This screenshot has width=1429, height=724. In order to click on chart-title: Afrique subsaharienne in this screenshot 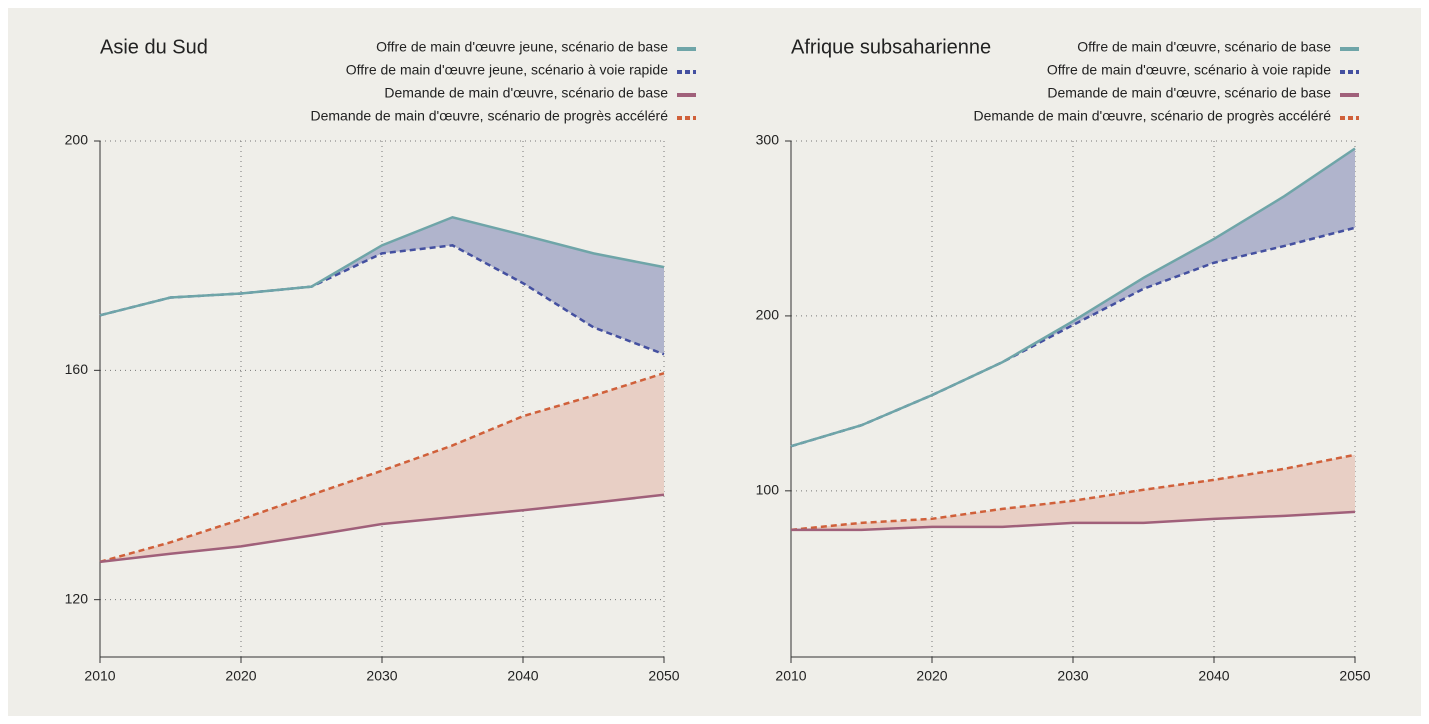, I will do `click(891, 47)`.